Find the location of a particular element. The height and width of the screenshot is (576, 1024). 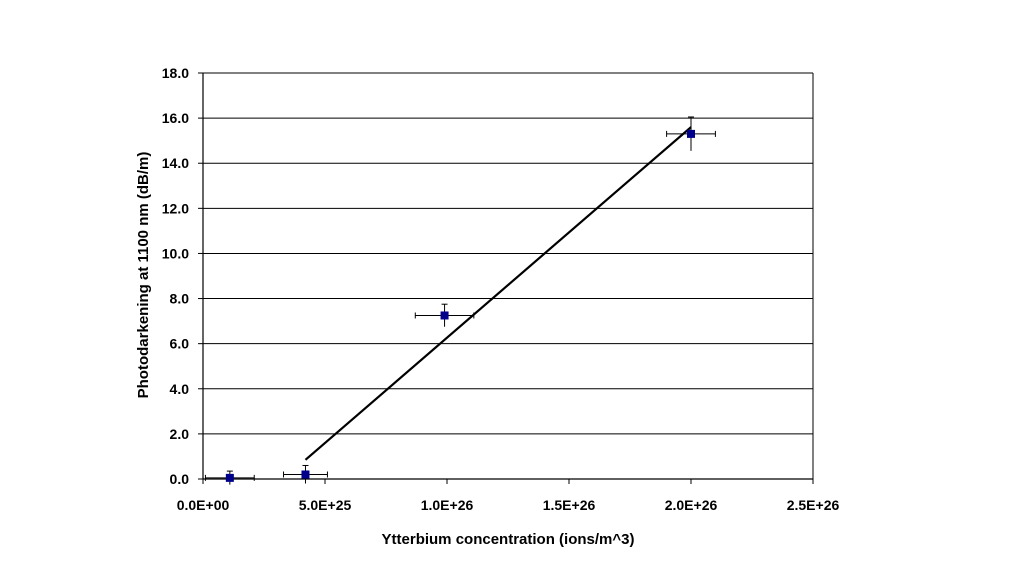

y-tick-label: 0.0 is located at coordinates (180, 479).